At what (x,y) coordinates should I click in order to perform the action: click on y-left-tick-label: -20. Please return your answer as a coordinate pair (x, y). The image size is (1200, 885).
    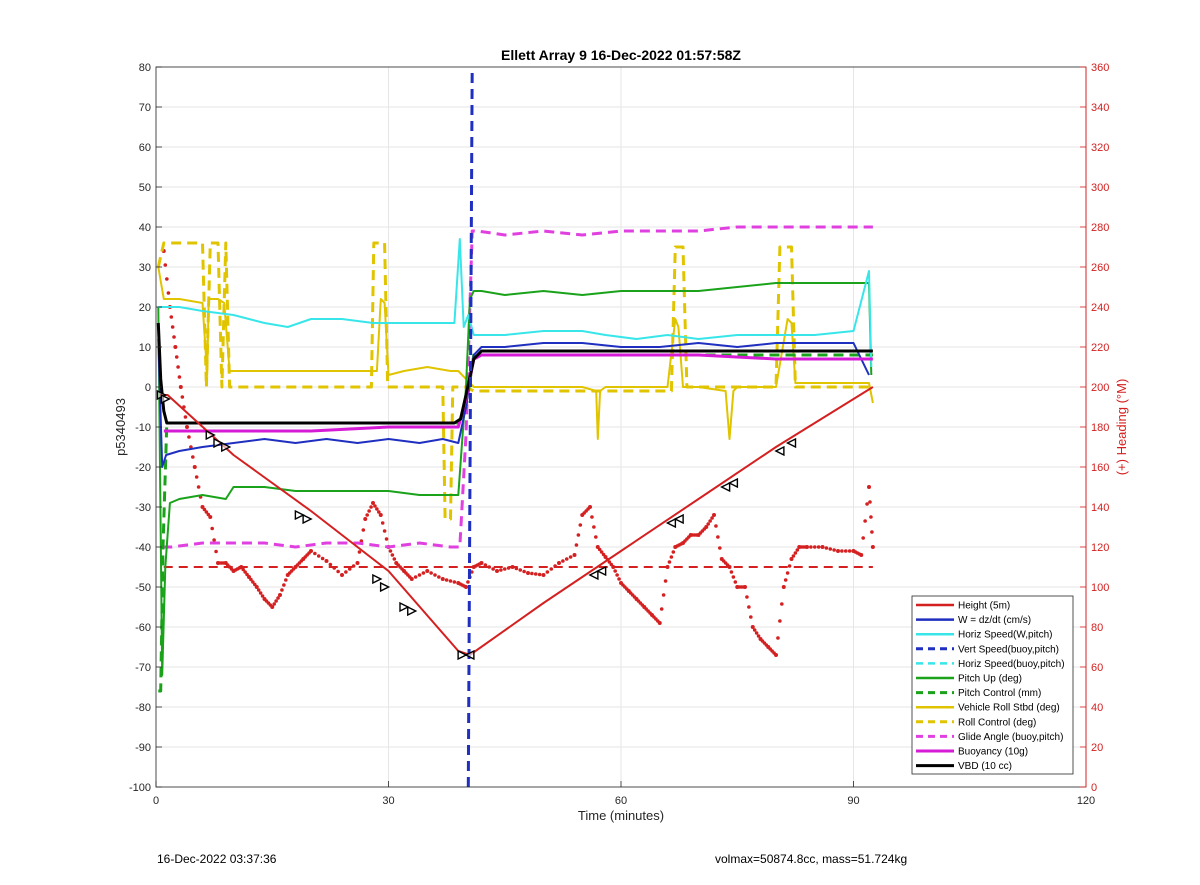
    Looking at the image, I should click on (143, 468).